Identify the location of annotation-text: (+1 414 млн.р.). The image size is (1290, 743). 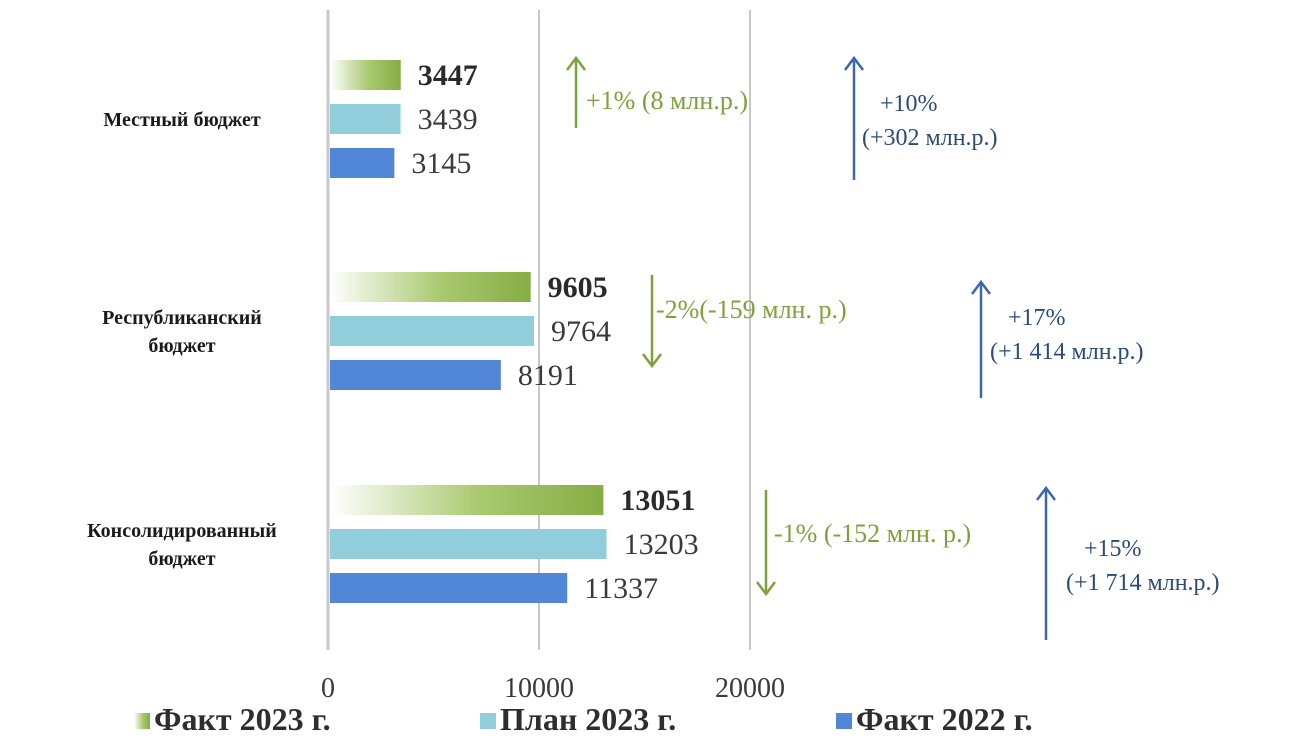
(1067, 352).